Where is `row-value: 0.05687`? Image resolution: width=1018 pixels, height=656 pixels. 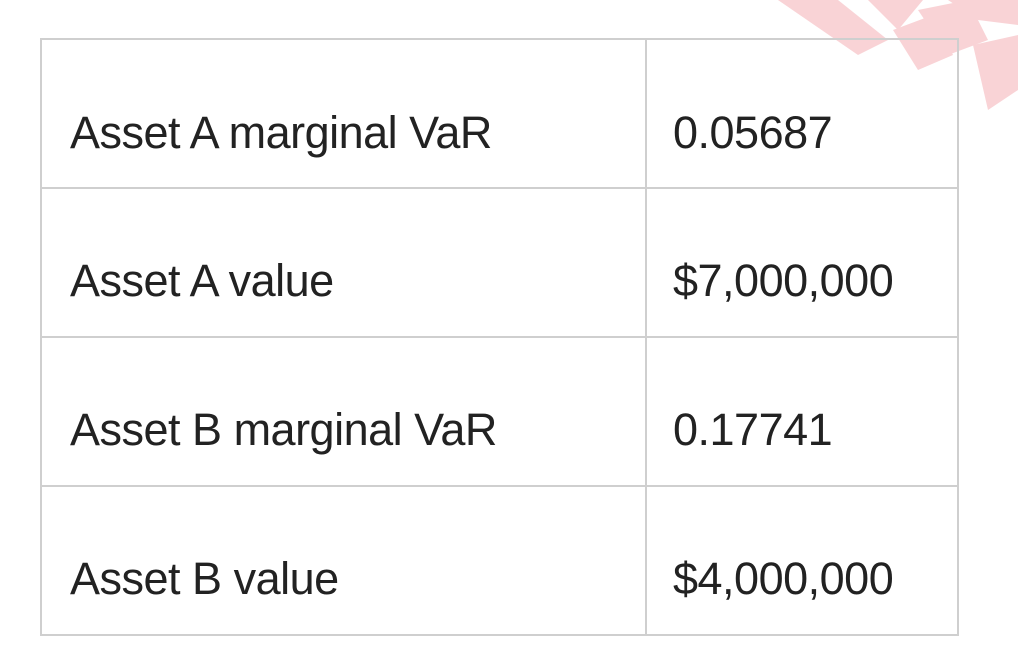 row-value: 0.05687 is located at coordinates (802, 113).